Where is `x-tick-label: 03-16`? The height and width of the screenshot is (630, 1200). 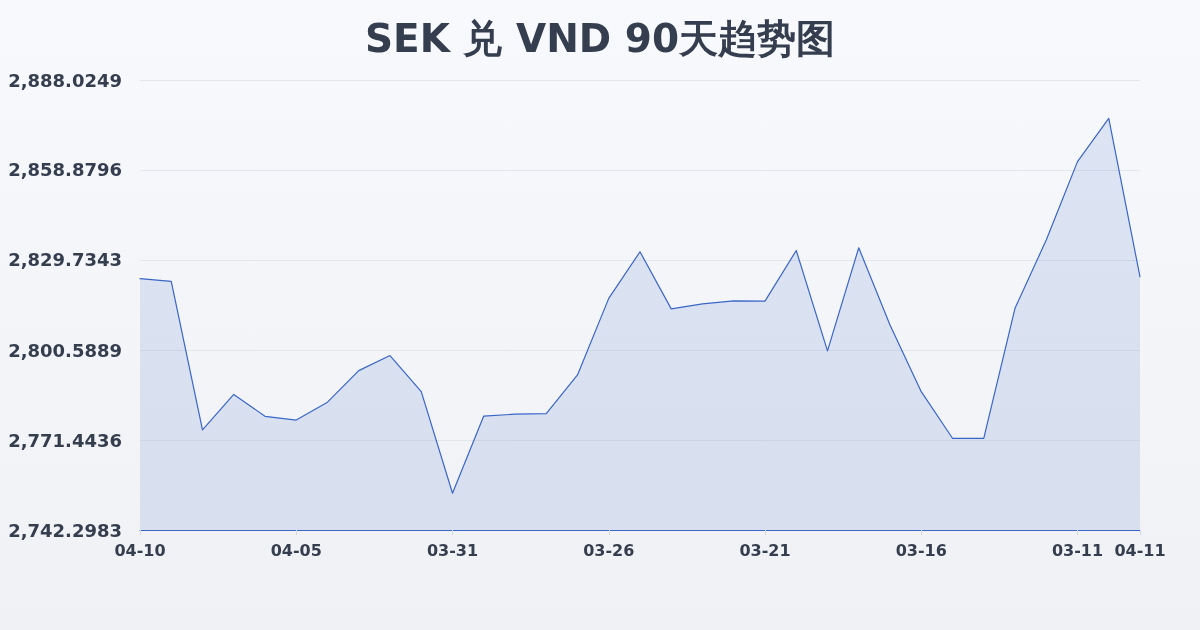 x-tick-label: 03-16 is located at coordinates (921, 550).